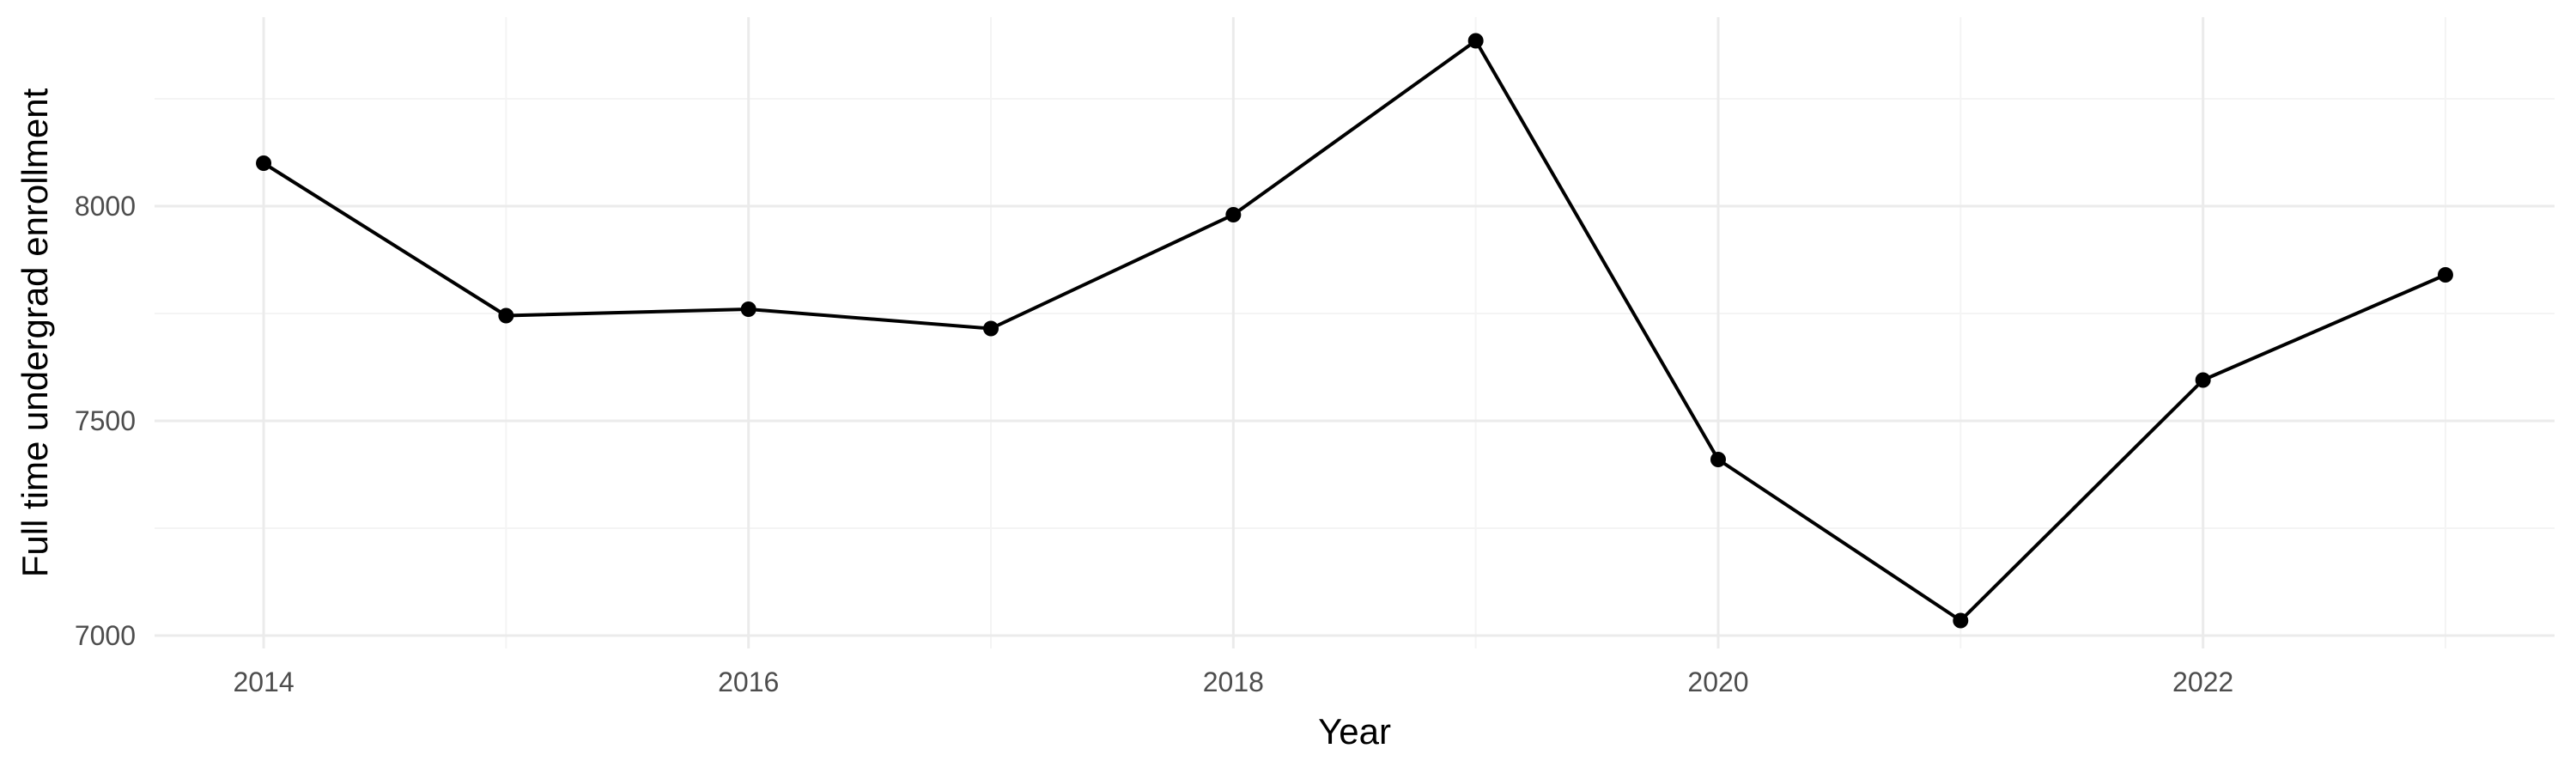 This screenshot has width=2576, height=773. What do you see at coordinates (106, 635) in the screenshot?
I see `y-tick-label: 7000` at bounding box center [106, 635].